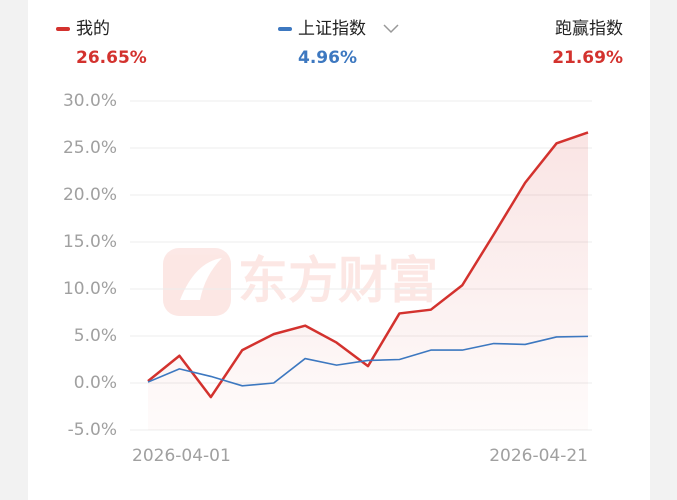 The width and height of the screenshot is (677, 500). Describe the element at coordinates (589, 29) in the screenshot. I see `outperform-label: 跑赢指数` at that location.